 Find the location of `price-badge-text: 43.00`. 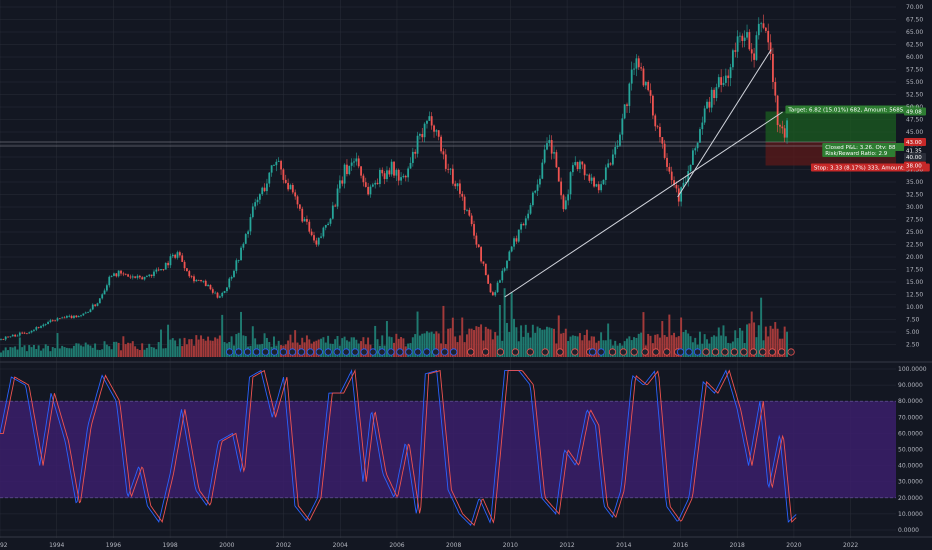

price-badge-text: 43.00 is located at coordinates (914, 143).